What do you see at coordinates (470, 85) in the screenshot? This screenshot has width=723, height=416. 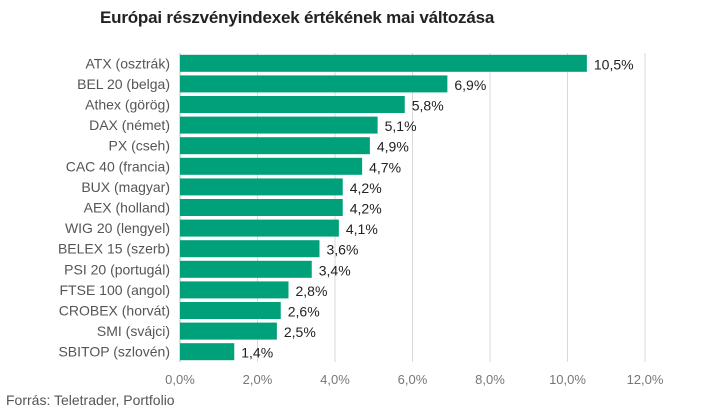 I see `value-label: 6,9%` at bounding box center [470, 85].